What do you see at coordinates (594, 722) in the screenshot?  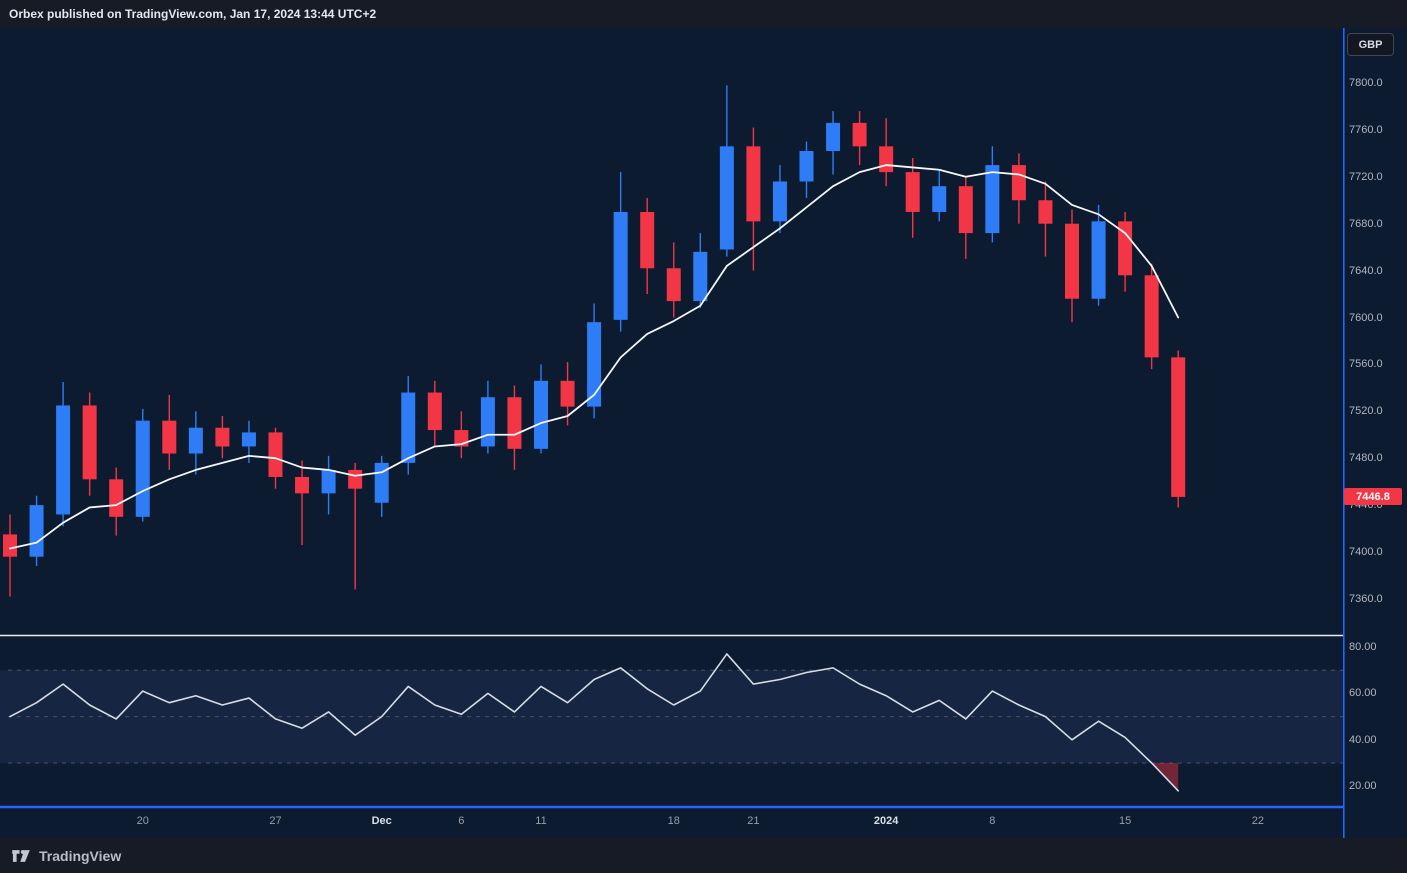 I see `rsi-line` at bounding box center [594, 722].